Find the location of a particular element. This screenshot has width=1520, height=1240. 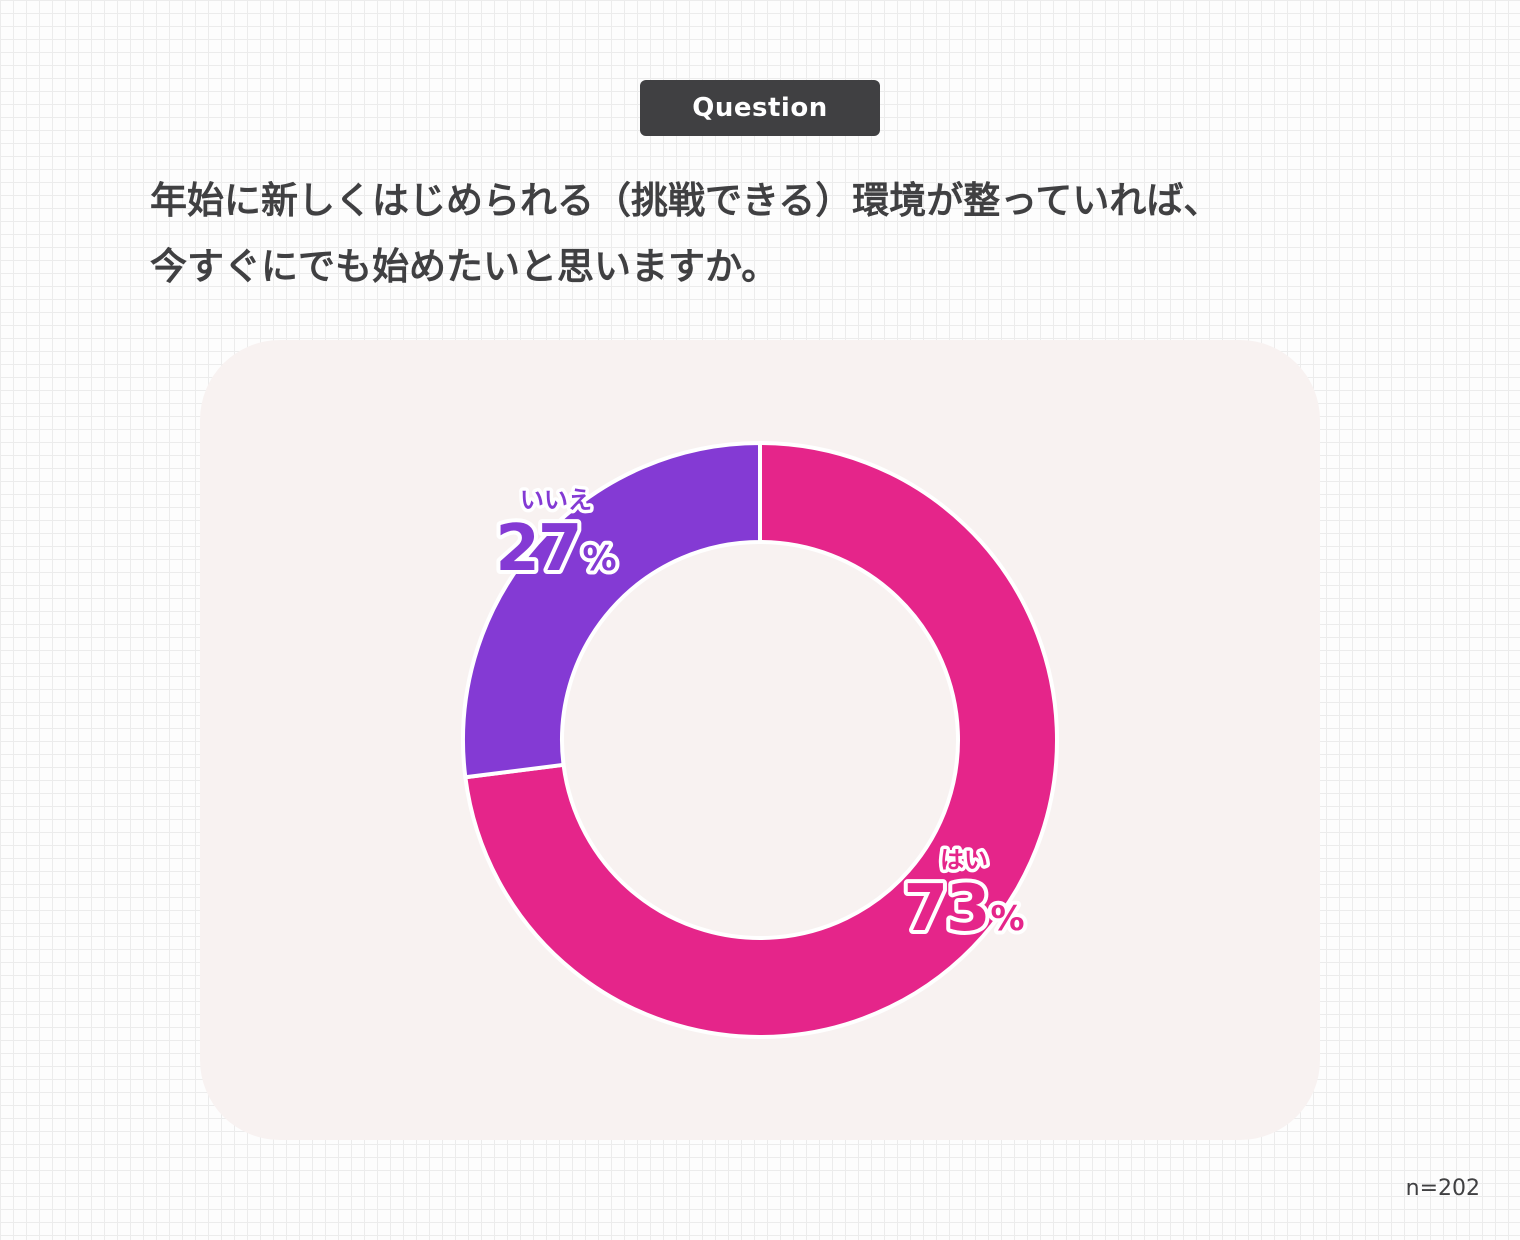

label-no-value: 27% is located at coordinates (555, 549).